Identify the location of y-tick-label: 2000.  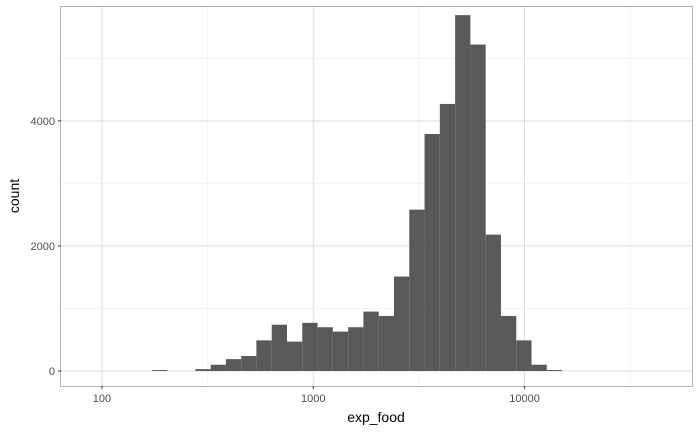
(43, 247).